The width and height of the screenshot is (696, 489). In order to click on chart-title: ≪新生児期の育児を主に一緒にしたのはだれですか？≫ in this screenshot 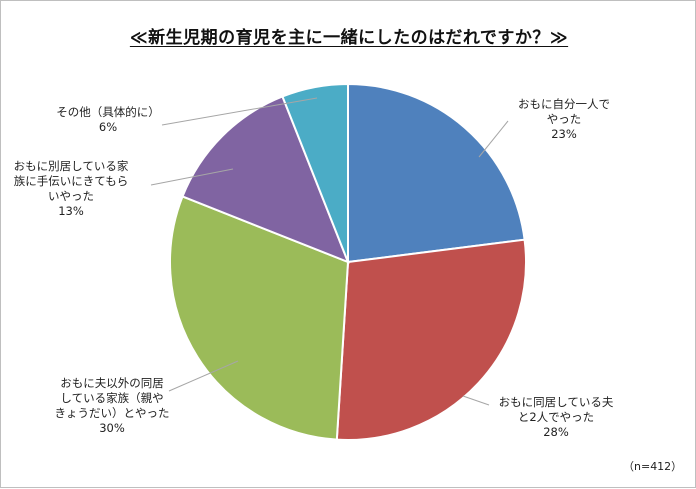, I will do `click(349, 38)`.